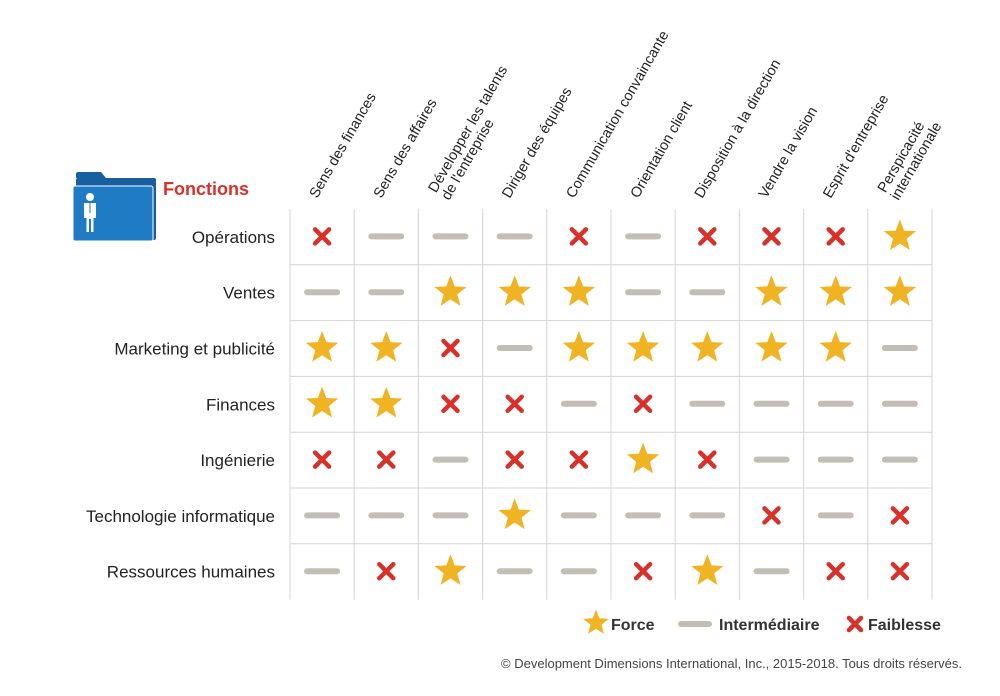 This screenshot has height=696, width=1000. I want to click on row-header: Technologie informatique, so click(180, 516).